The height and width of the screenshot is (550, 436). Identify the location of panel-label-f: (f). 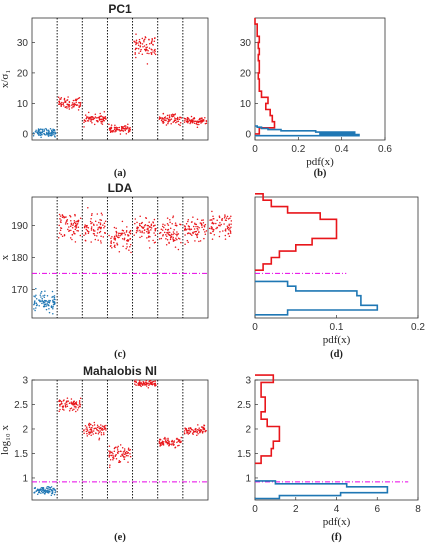
(336, 537).